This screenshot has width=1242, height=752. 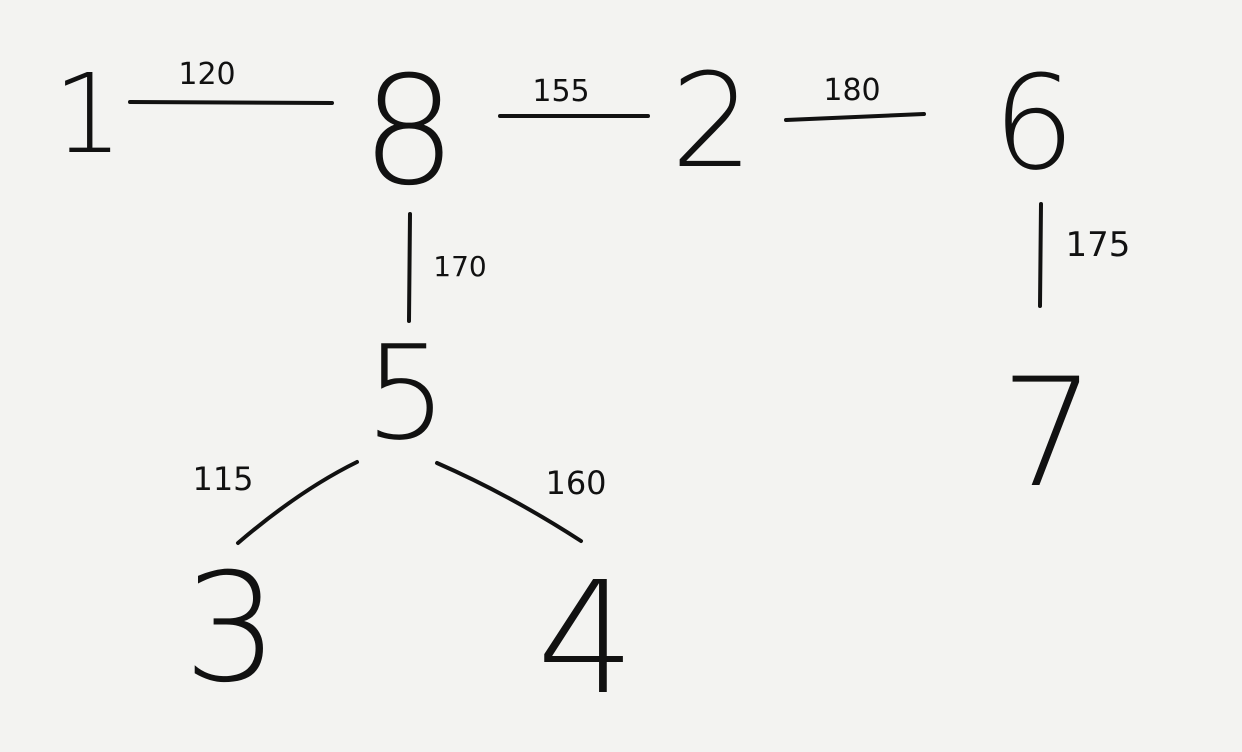 I want to click on node-5: 5, so click(x=406, y=393).